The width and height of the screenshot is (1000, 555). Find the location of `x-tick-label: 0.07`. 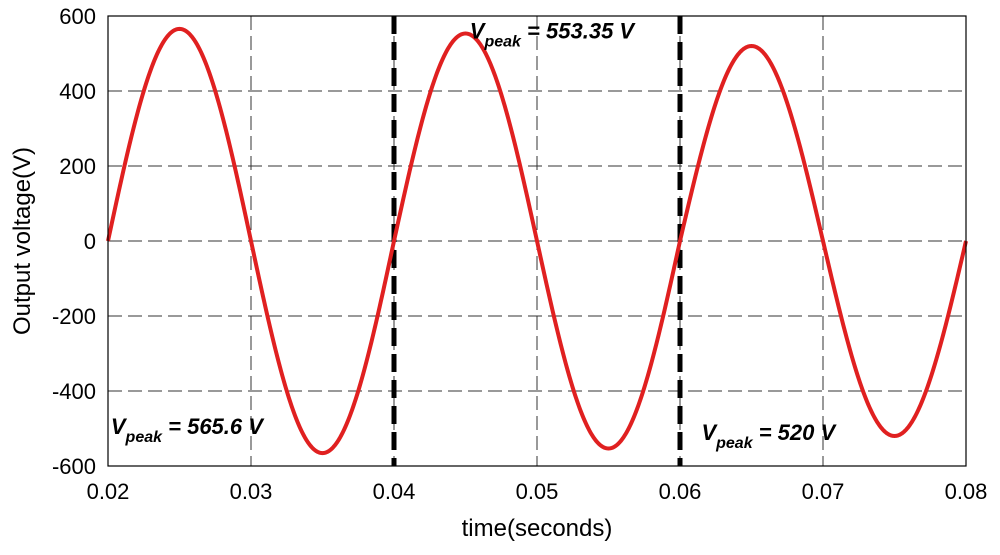

x-tick-label: 0.07 is located at coordinates (823, 491).